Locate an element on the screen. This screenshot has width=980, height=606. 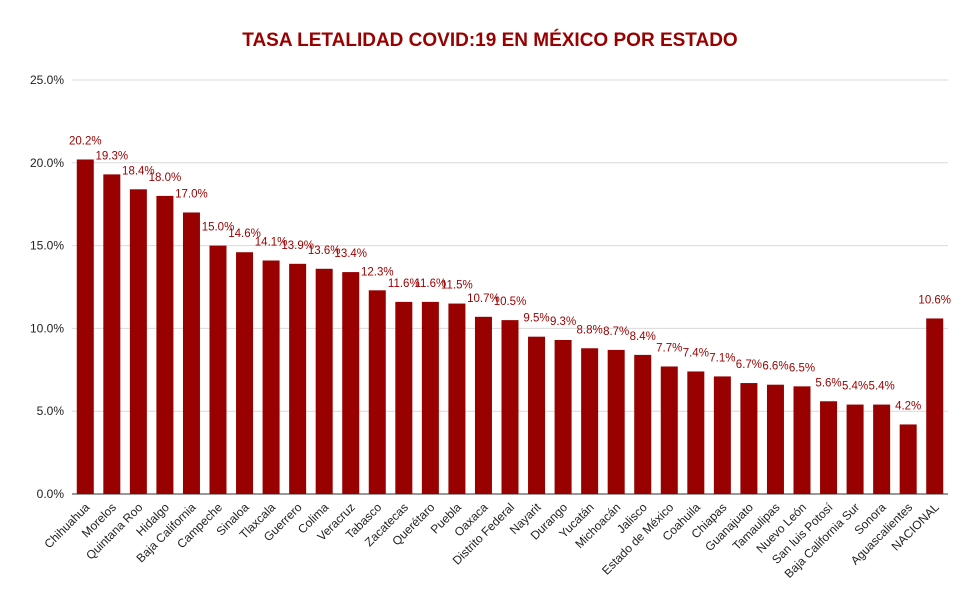
y-tick-label: 25.0% is located at coordinates (47, 80).